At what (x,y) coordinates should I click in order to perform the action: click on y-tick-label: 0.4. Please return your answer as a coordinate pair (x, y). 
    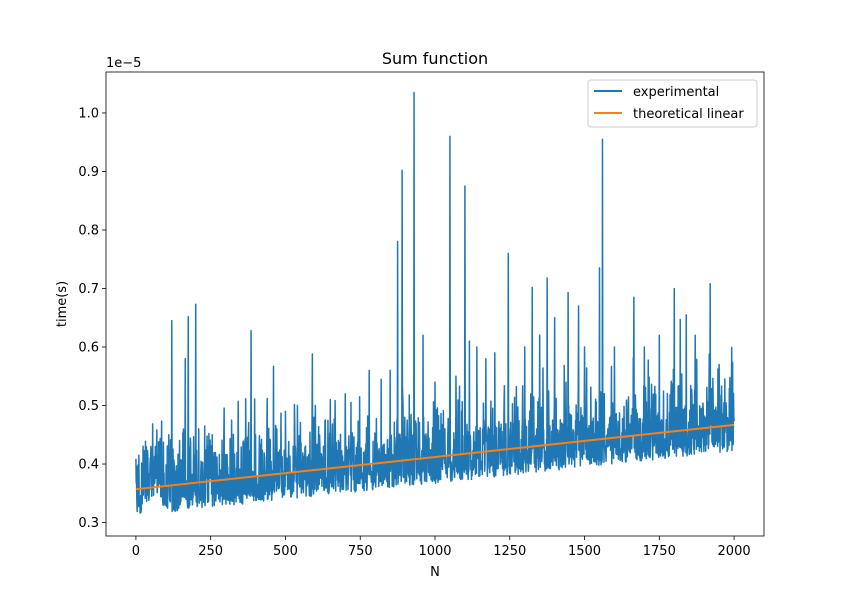
    Looking at the image, I should click on (88, 465).